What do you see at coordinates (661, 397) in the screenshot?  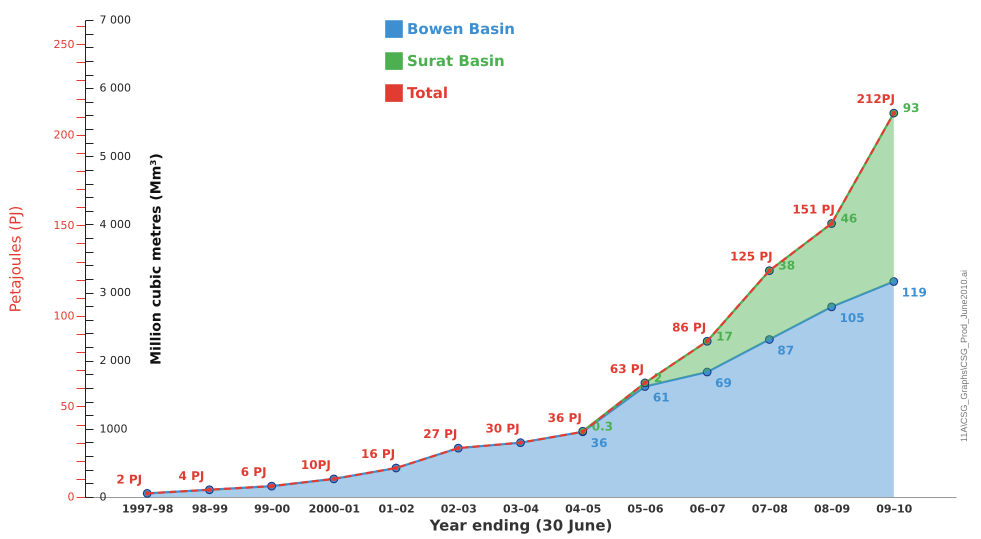 I see `data-label: 61` at bounding box center [661, 397].